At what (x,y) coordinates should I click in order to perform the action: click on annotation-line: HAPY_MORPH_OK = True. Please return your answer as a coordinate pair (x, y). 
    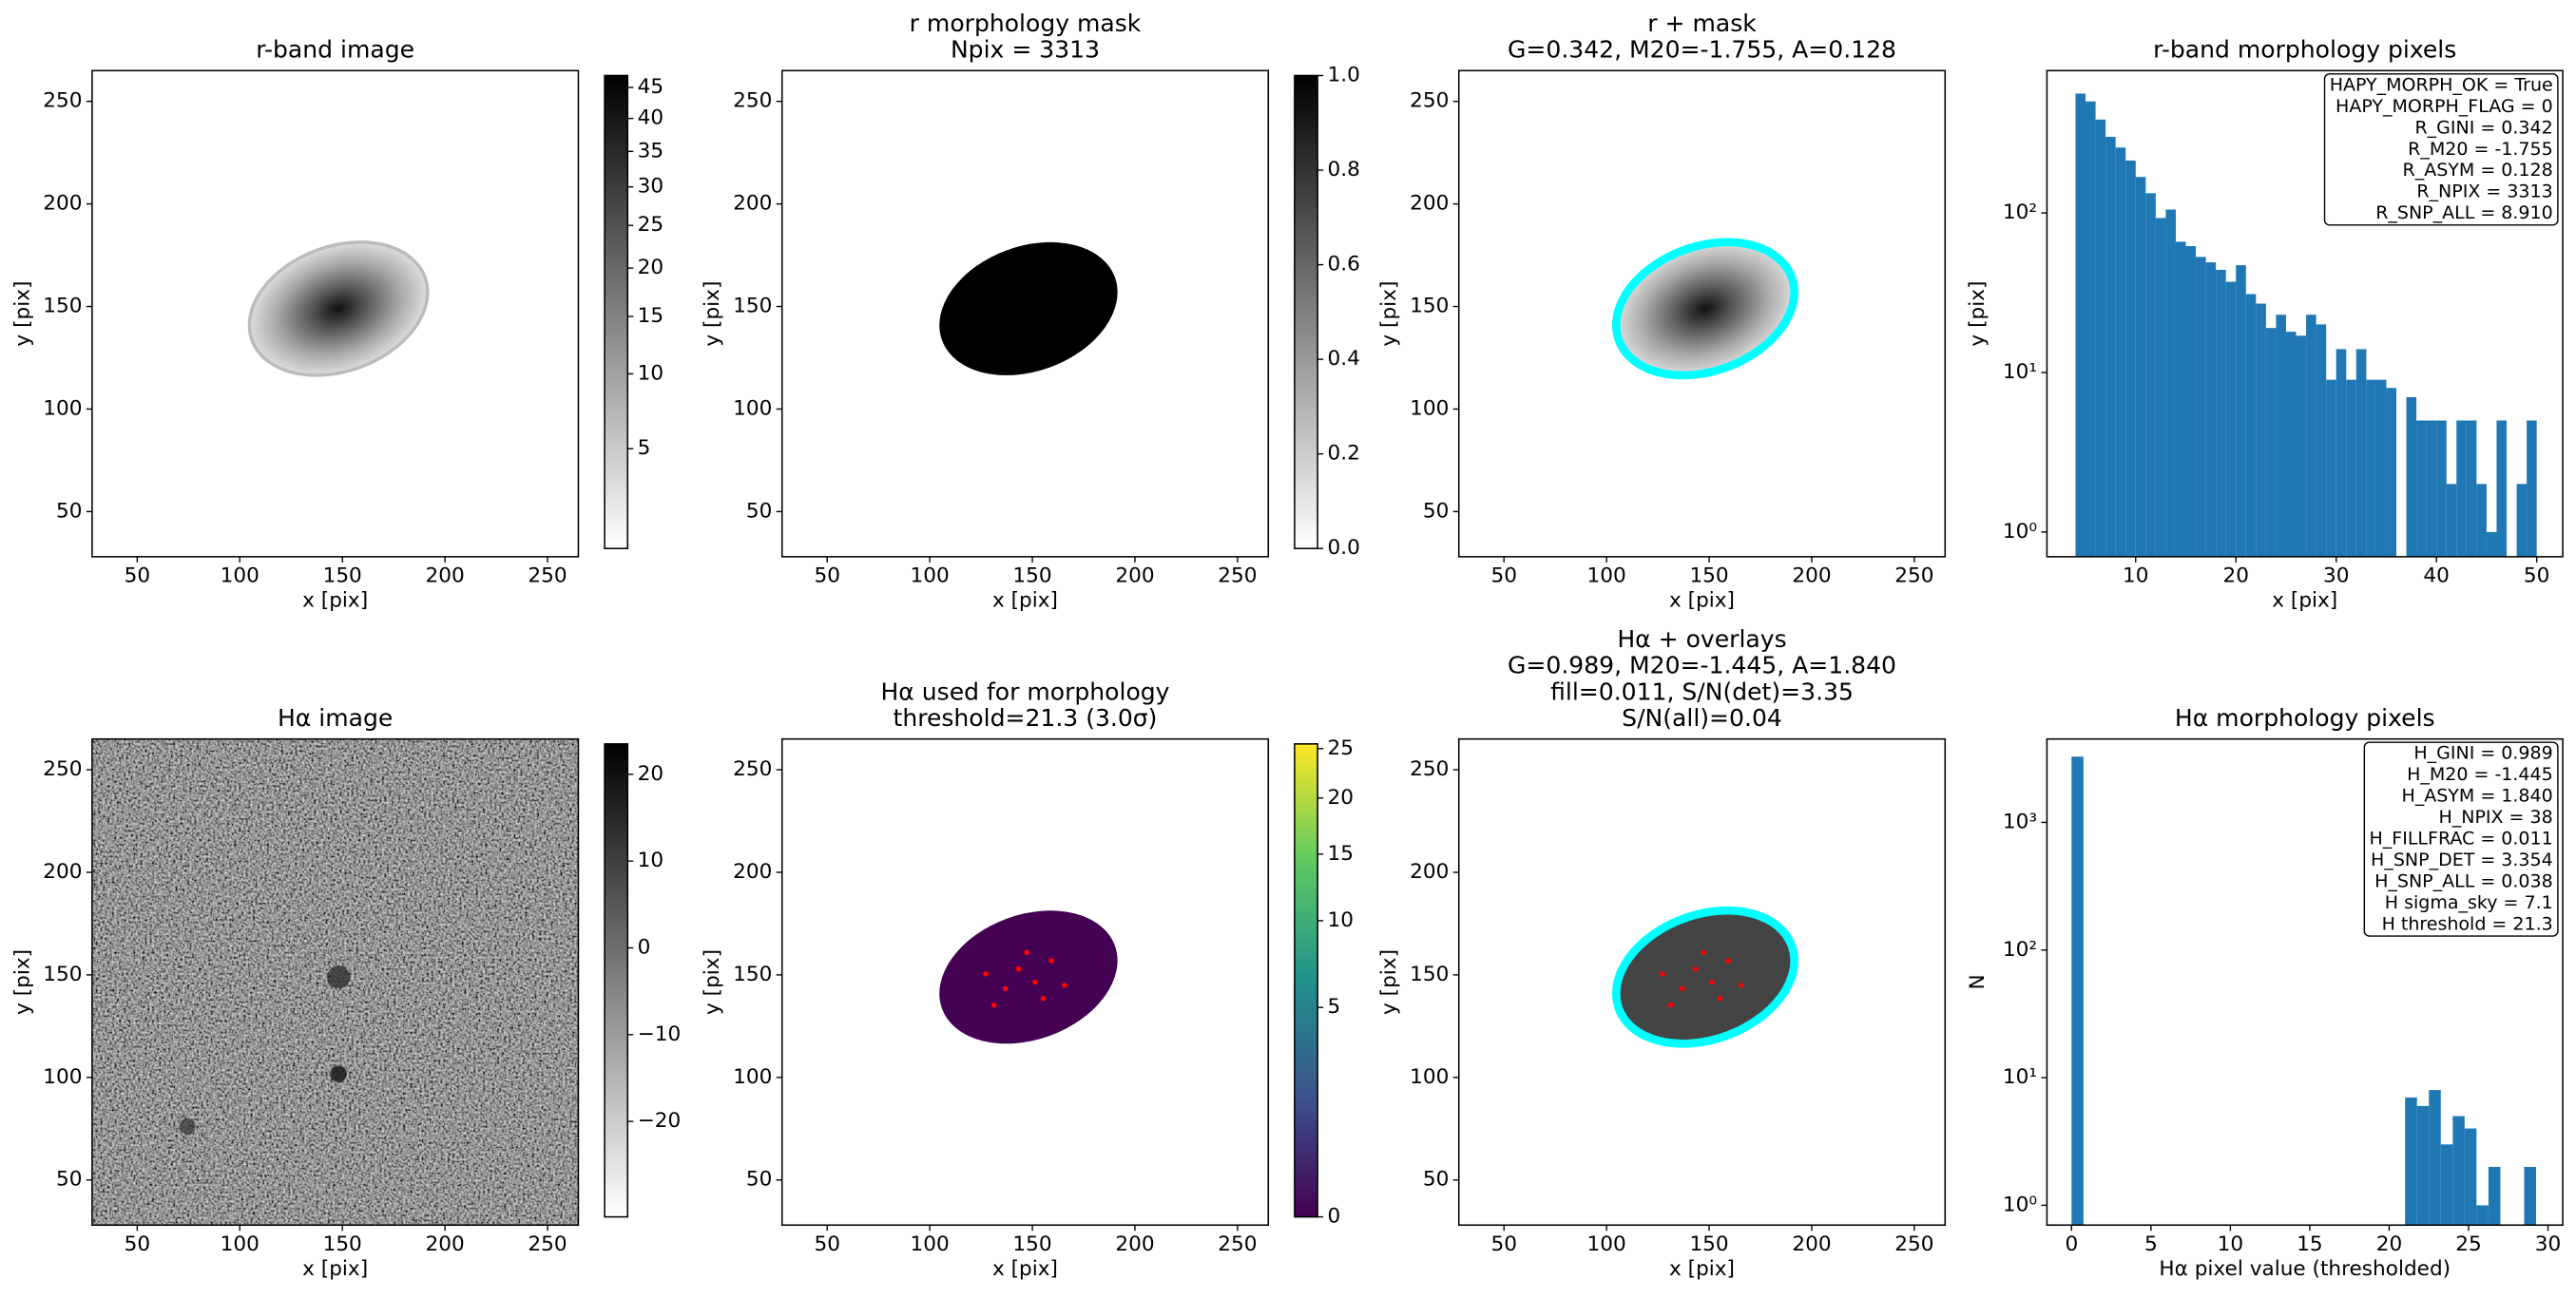
    Looking at the image, I should click on (2441, 85).